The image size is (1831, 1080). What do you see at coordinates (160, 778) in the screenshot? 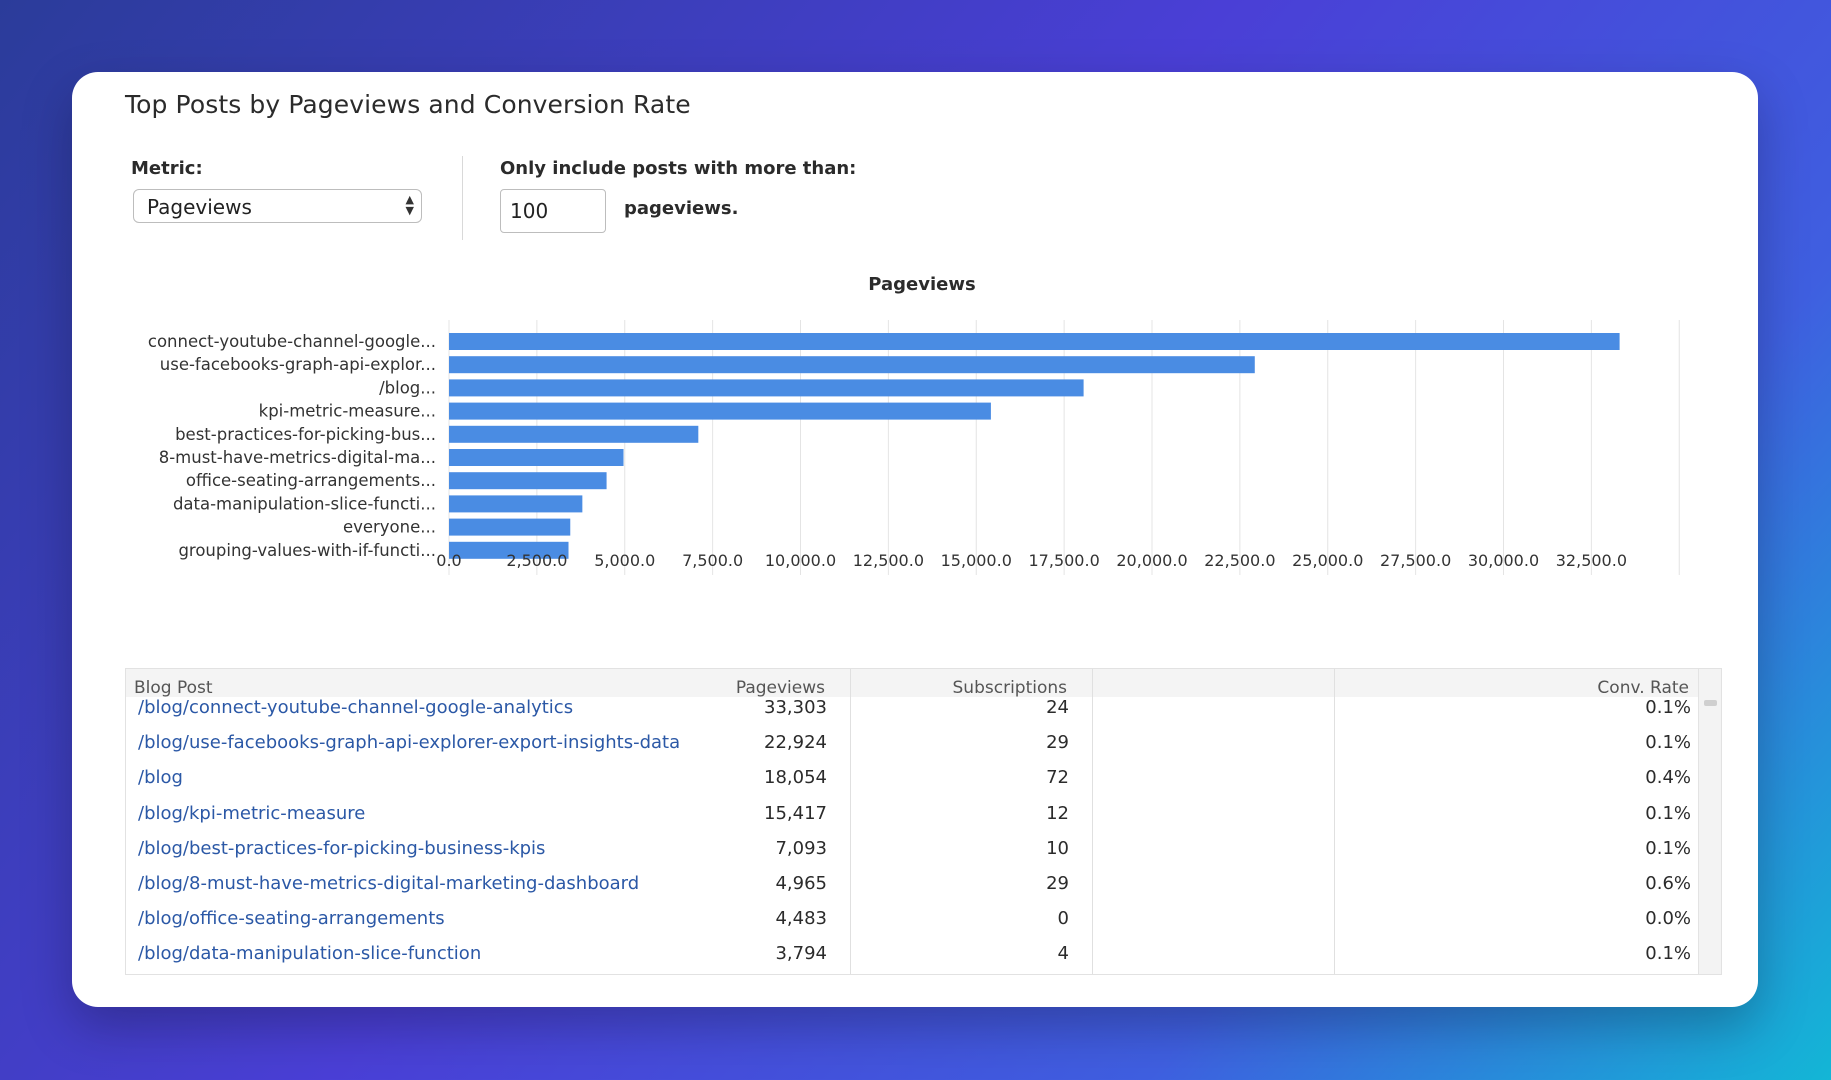
I see `blog-post-link: /blog` at bounding box center [160, 778].